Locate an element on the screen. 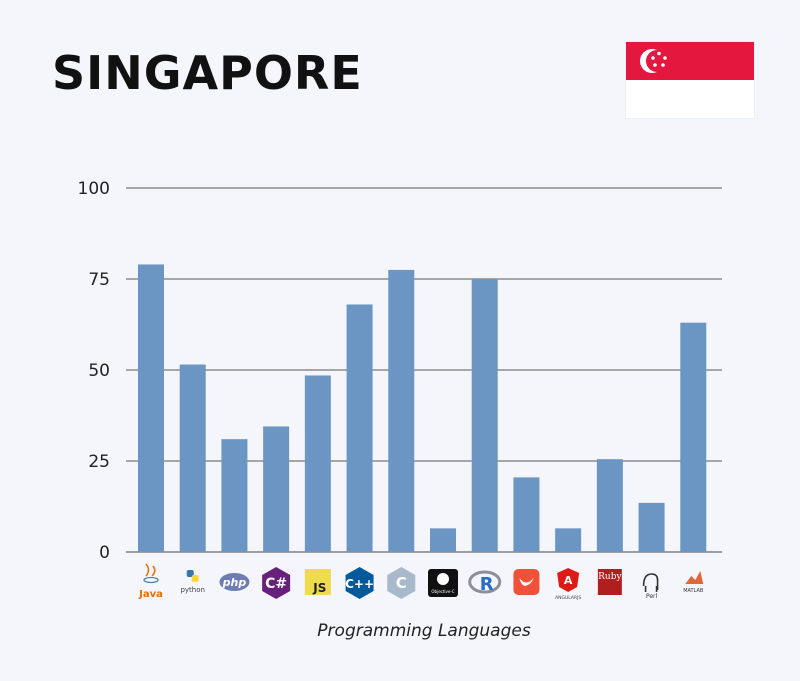  bar-perl is located at coordinates (651, 527).